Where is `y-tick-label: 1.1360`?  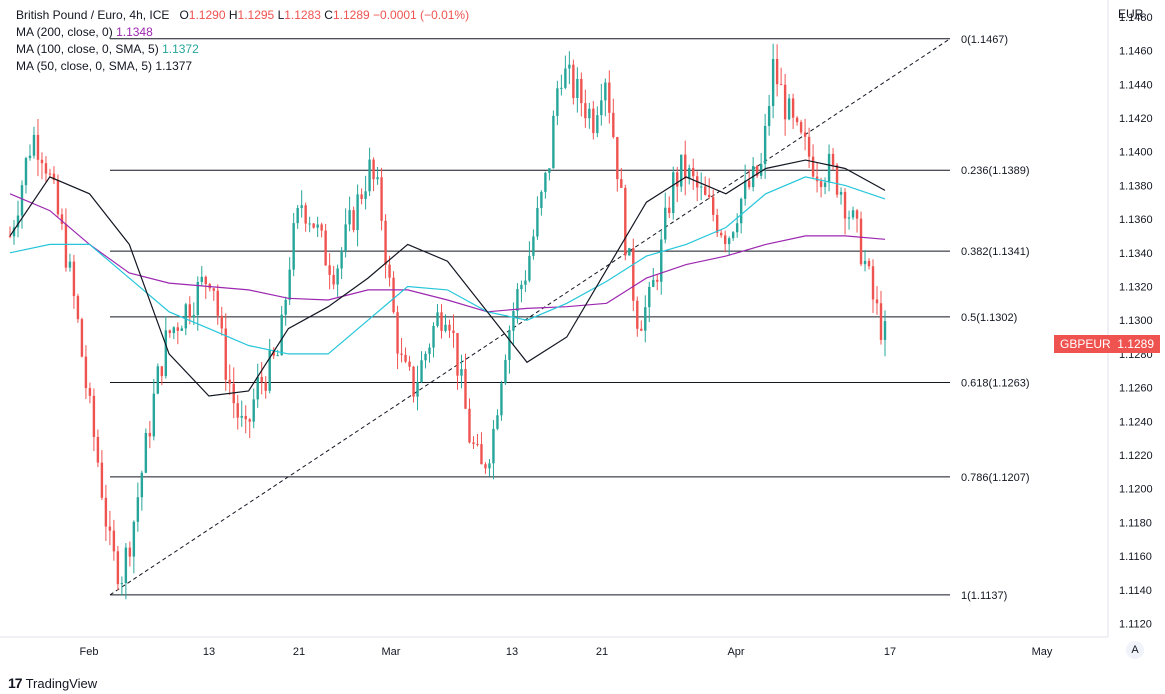
y-tick-label: 1.1360 is located at coordinates (1136, 220).